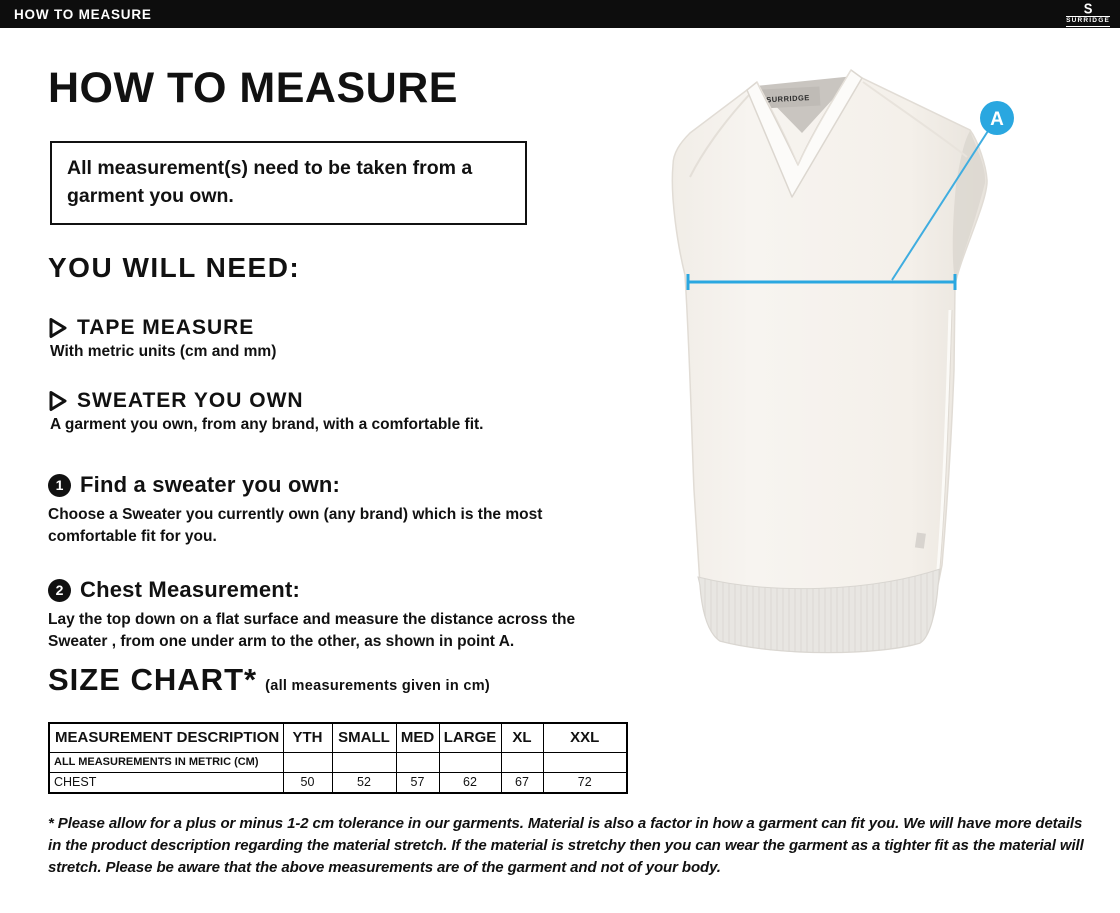 The image size is (1120, 913). I want to click on surridge-logo: S SURRIDGE, so click(1088, 14).